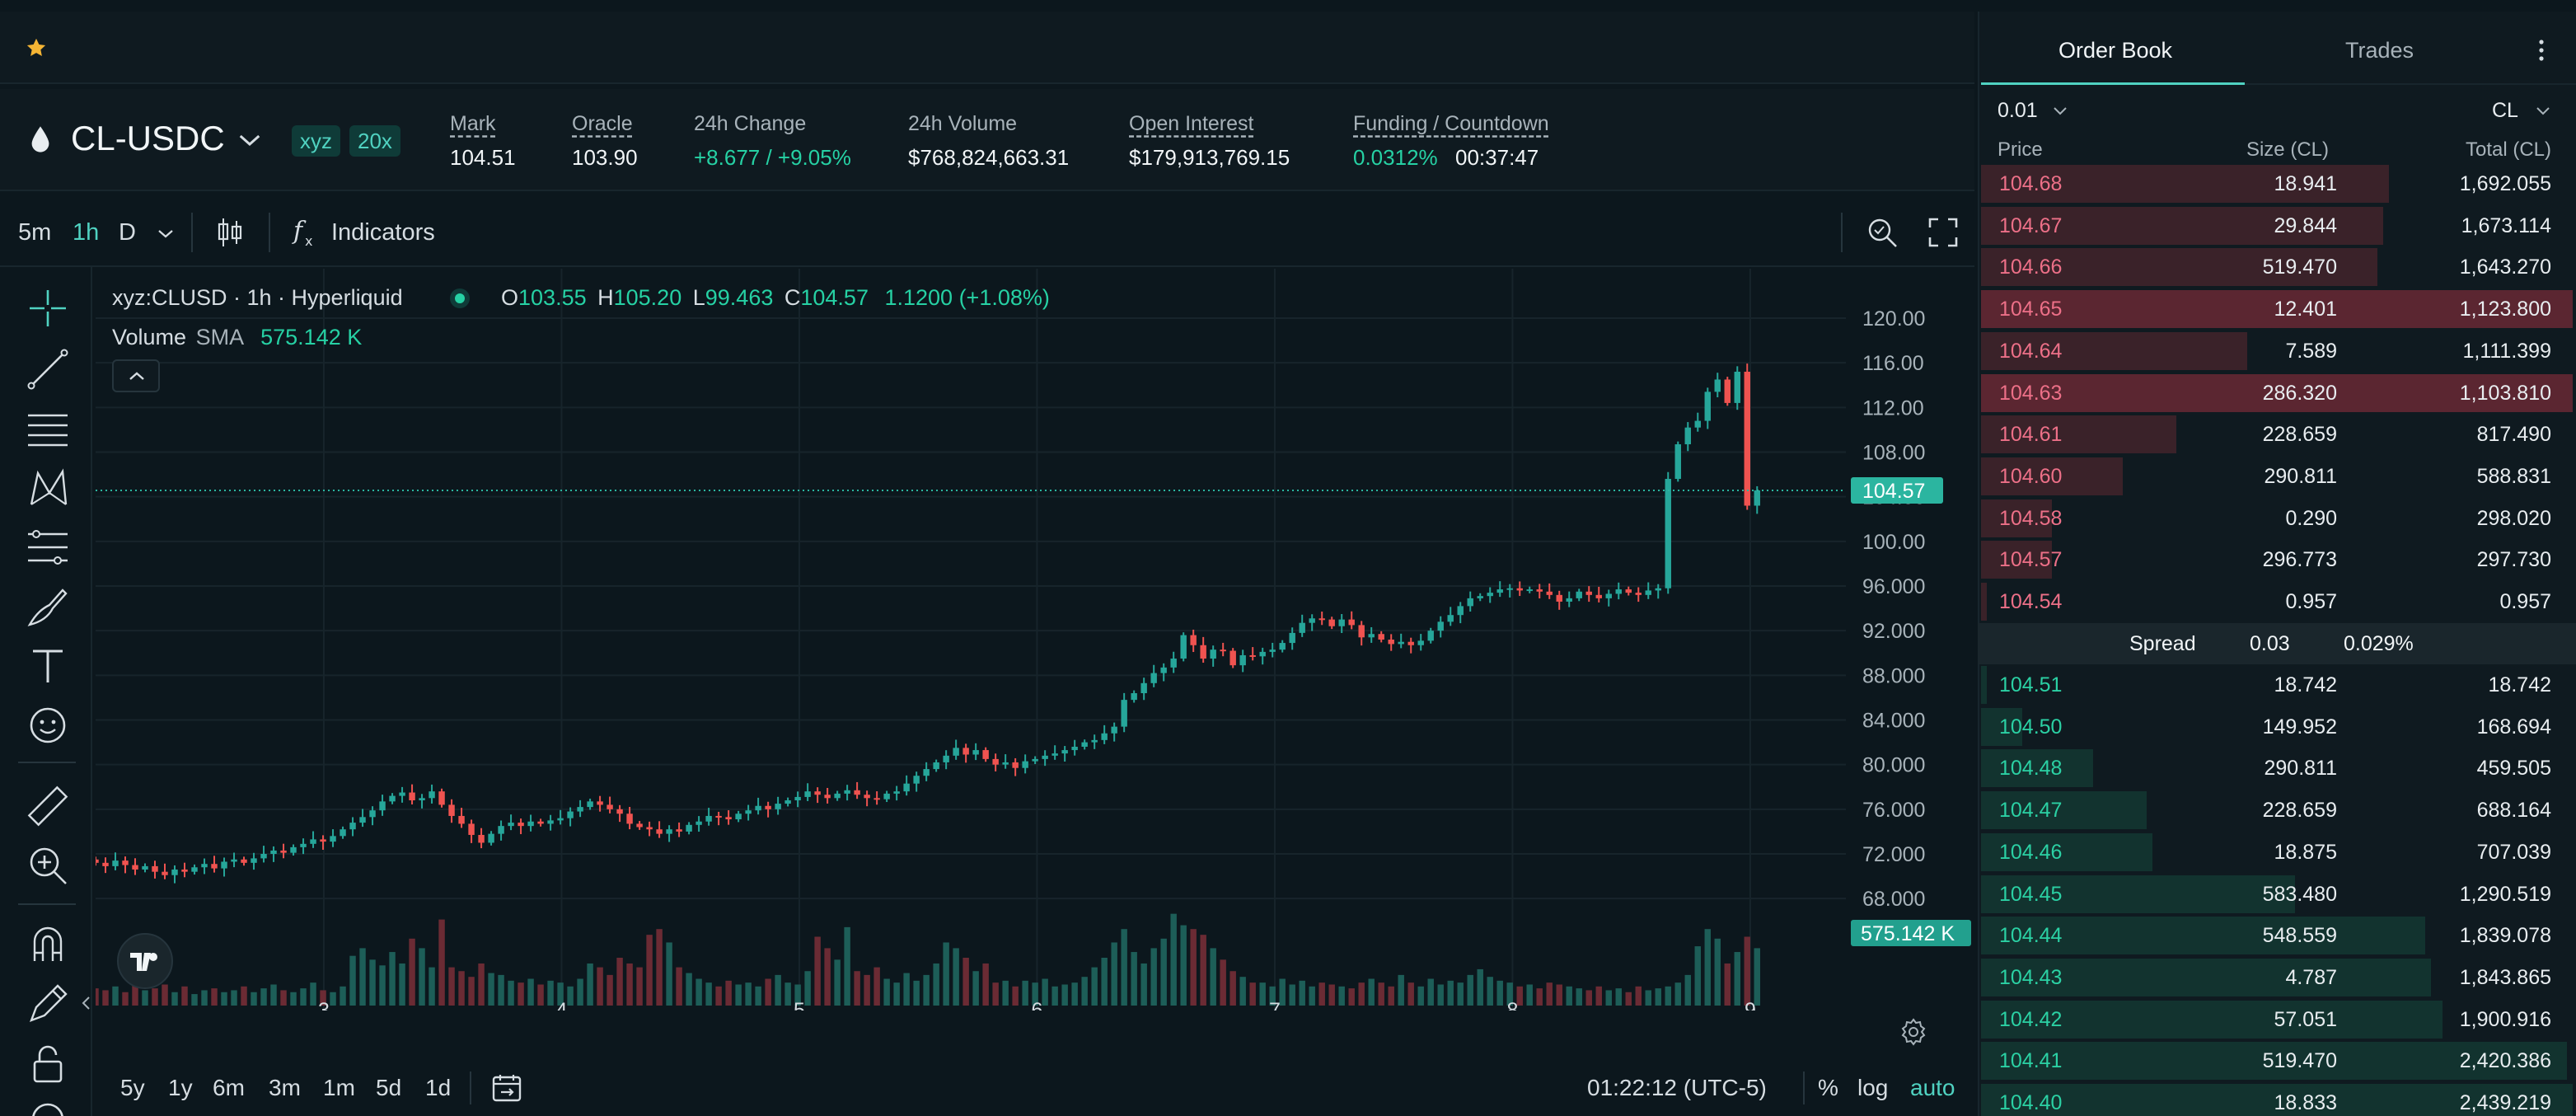 Image resolution: width=2576 pixels, height=1116 pixels. What do you see at coordinates (374, 141) in the screenshot?
I see `leverage-badge: 20x` at bounding box center [374, 141].